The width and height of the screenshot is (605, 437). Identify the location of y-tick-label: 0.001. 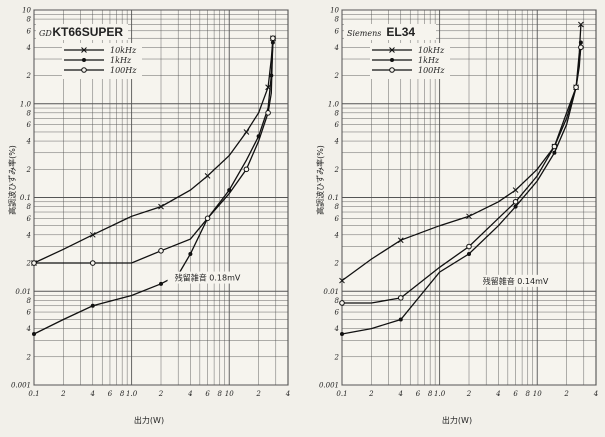
(21, 386).